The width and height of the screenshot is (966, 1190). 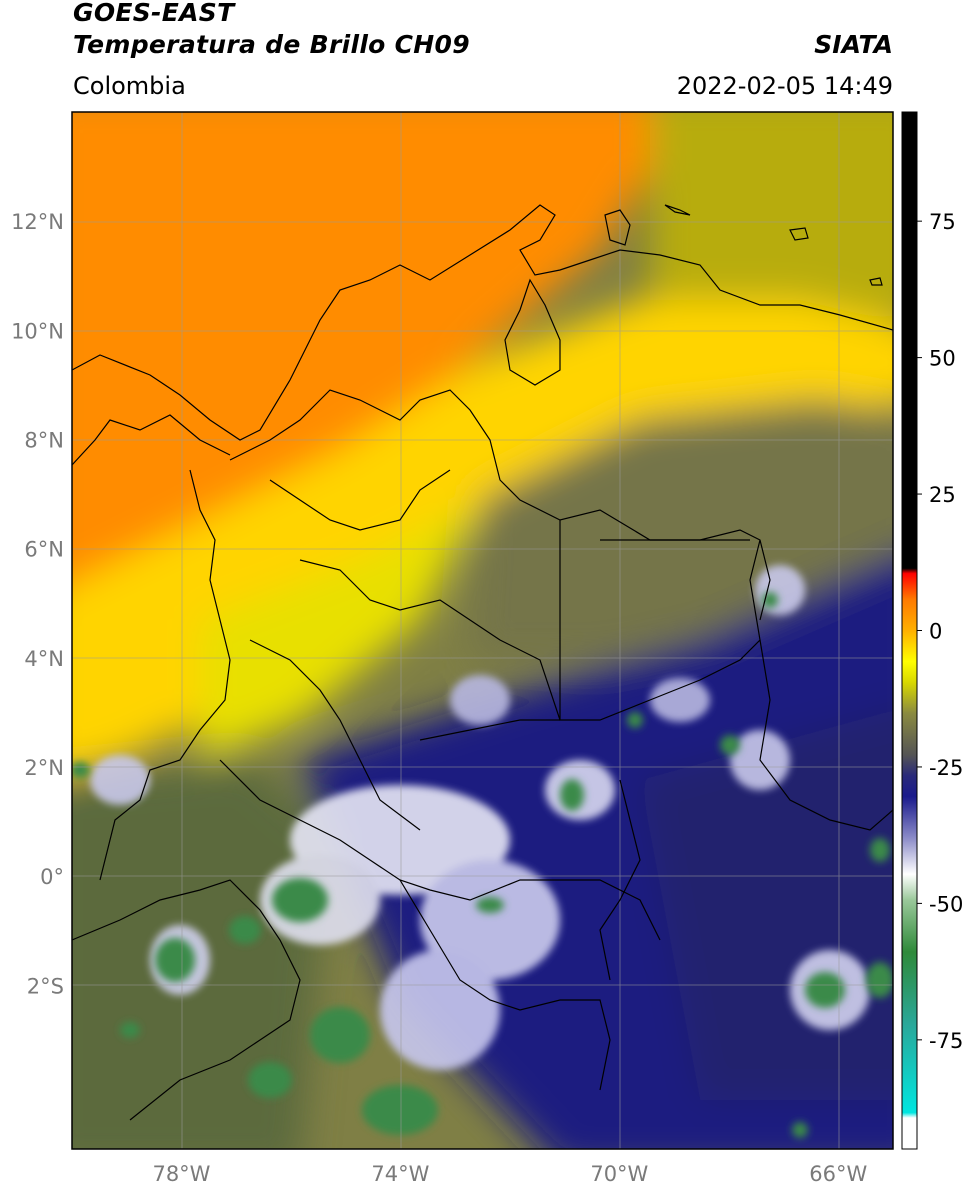 What do you see at coordinates (52, 877) in the screenshot?
I see `latitude-tick-label: 0°` at bounding box center [52, 877].